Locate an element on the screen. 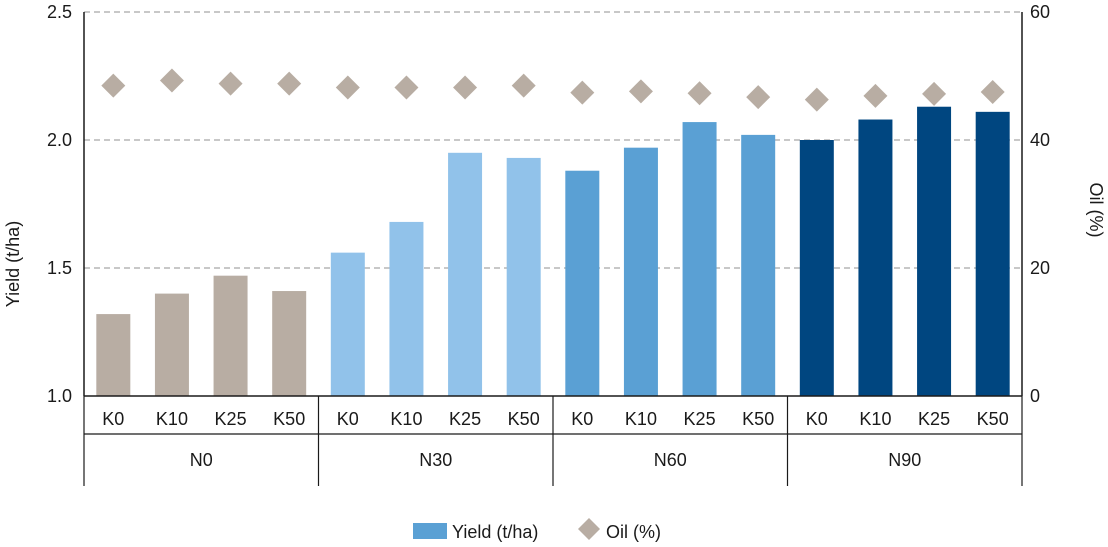 This screenshot has height=547, width=1108. y-tick-label: 1.5 is located at coordinates (59, 268).